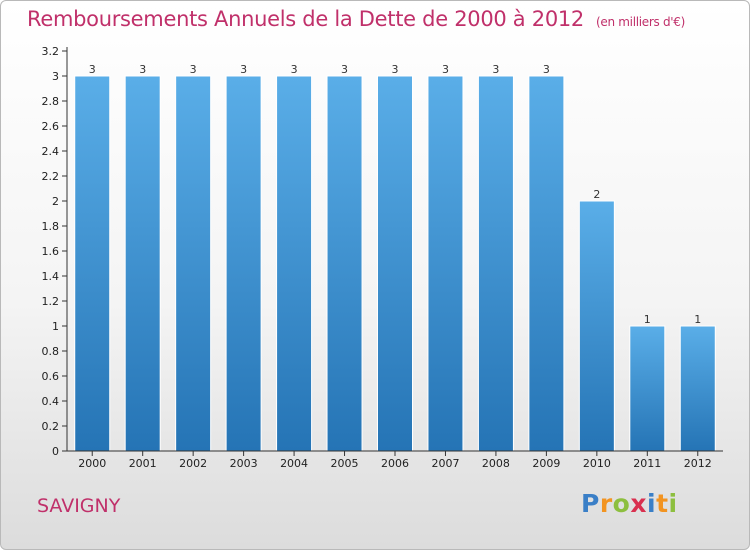 The height and width of the screenshot is (550, 750). I want to click on bar-2008, so click(495, 263).